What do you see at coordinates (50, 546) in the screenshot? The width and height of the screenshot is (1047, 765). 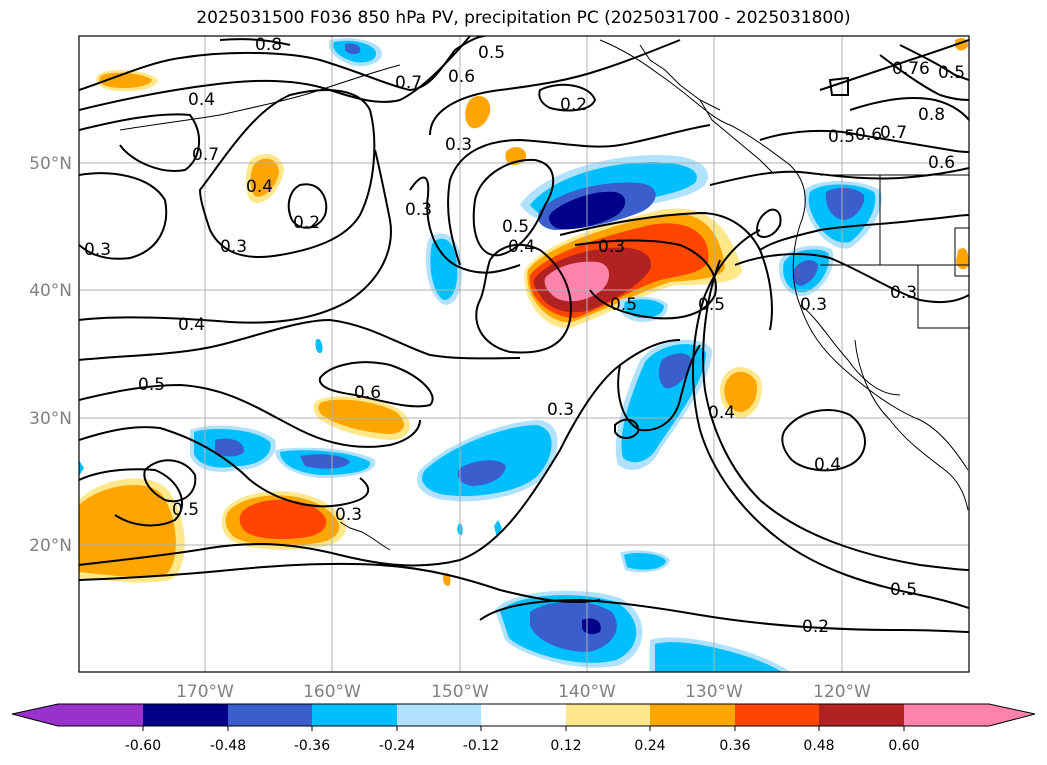 I see `lat-label: 20°N` at bounding box center [50, 546].